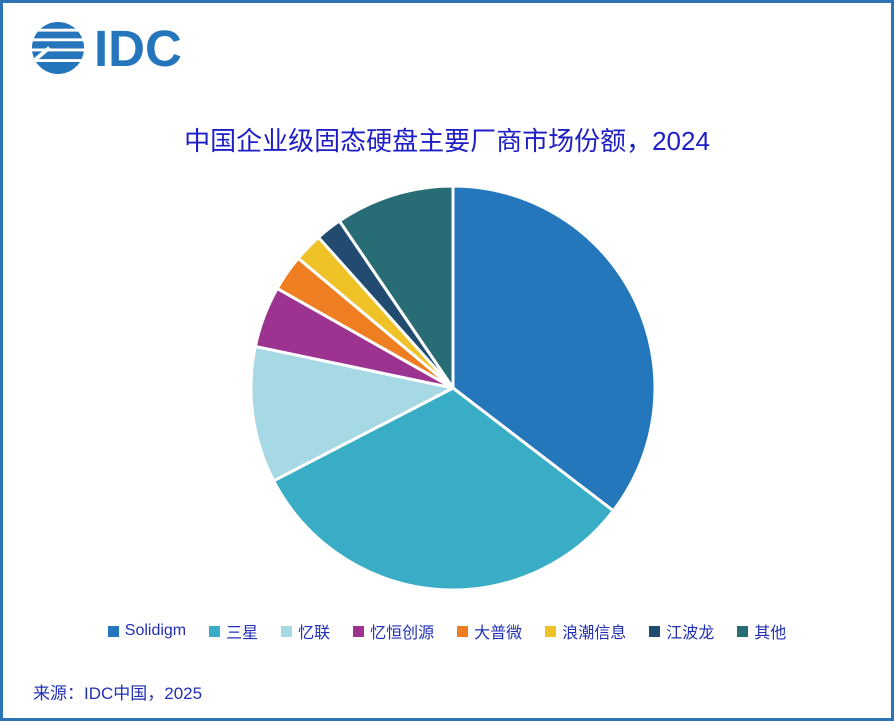  I want to click on legend-item-Solidigm: Solidigm, so click(147, 631).